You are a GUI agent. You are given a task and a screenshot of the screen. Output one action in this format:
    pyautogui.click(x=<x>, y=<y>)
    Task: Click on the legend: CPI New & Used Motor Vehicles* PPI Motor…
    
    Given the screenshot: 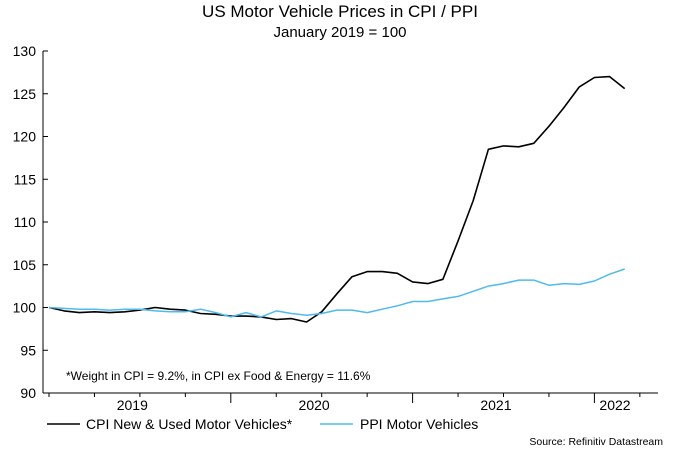 What is the action you would take?
    pyautogui.click(x=262, y=424)
    